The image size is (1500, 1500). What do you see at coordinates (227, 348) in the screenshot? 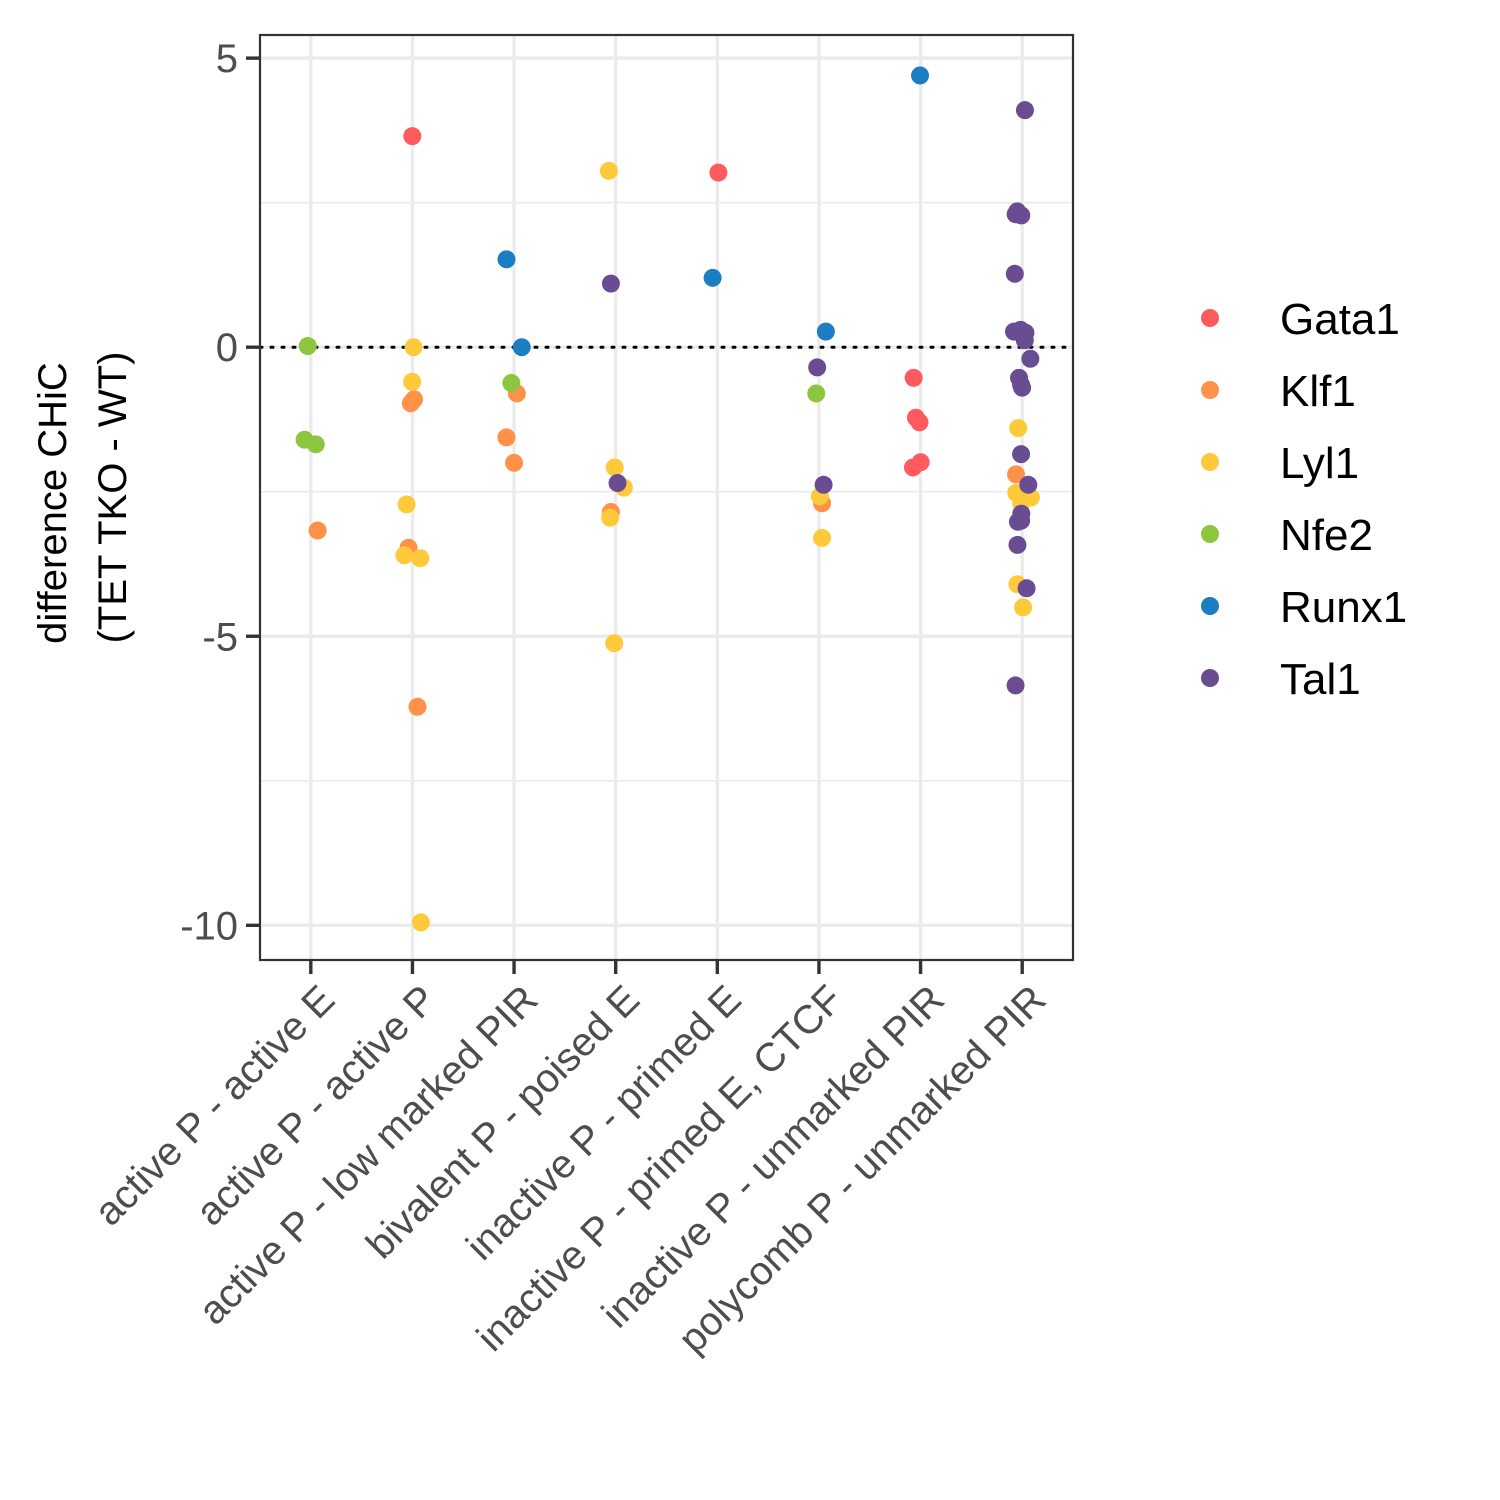
I see `y-tick-label: 0` at bounding box center [227, 348].